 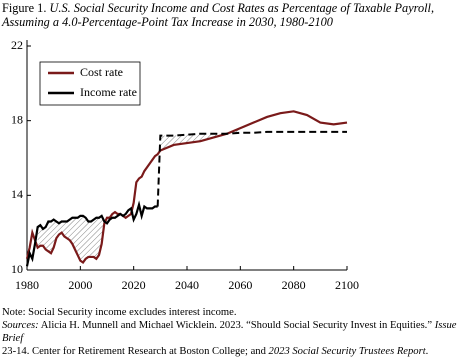 What do you see at coordinates (17, 269) in the screenshot?
I see `y-tick-label: 10` at bounding box center [17, 269].